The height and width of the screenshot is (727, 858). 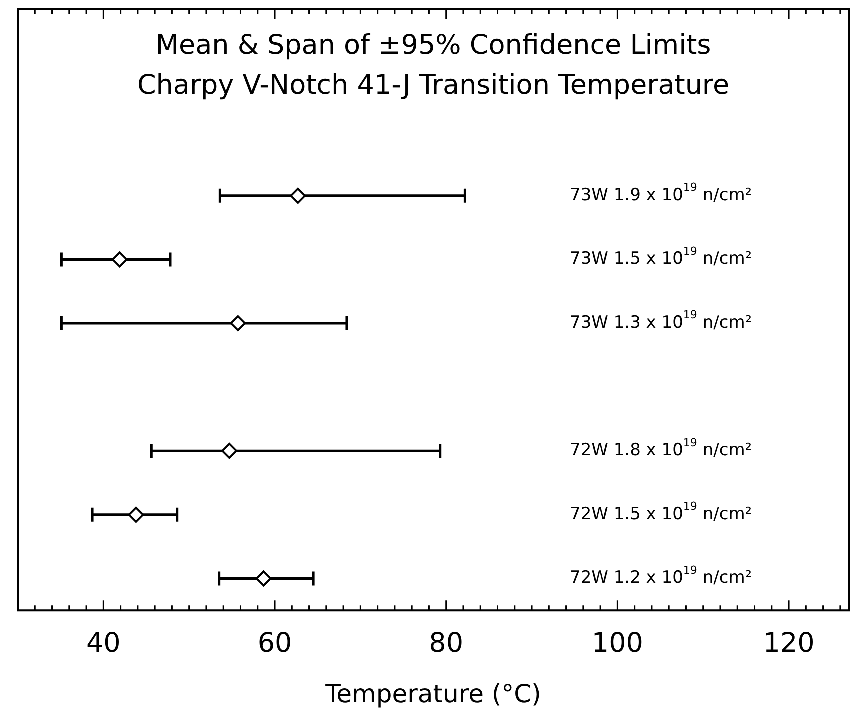 What do you see at coordinates (275, 643) in the screenshot?
I see `x-tick-label: 60` at bounding box center [275, 643].